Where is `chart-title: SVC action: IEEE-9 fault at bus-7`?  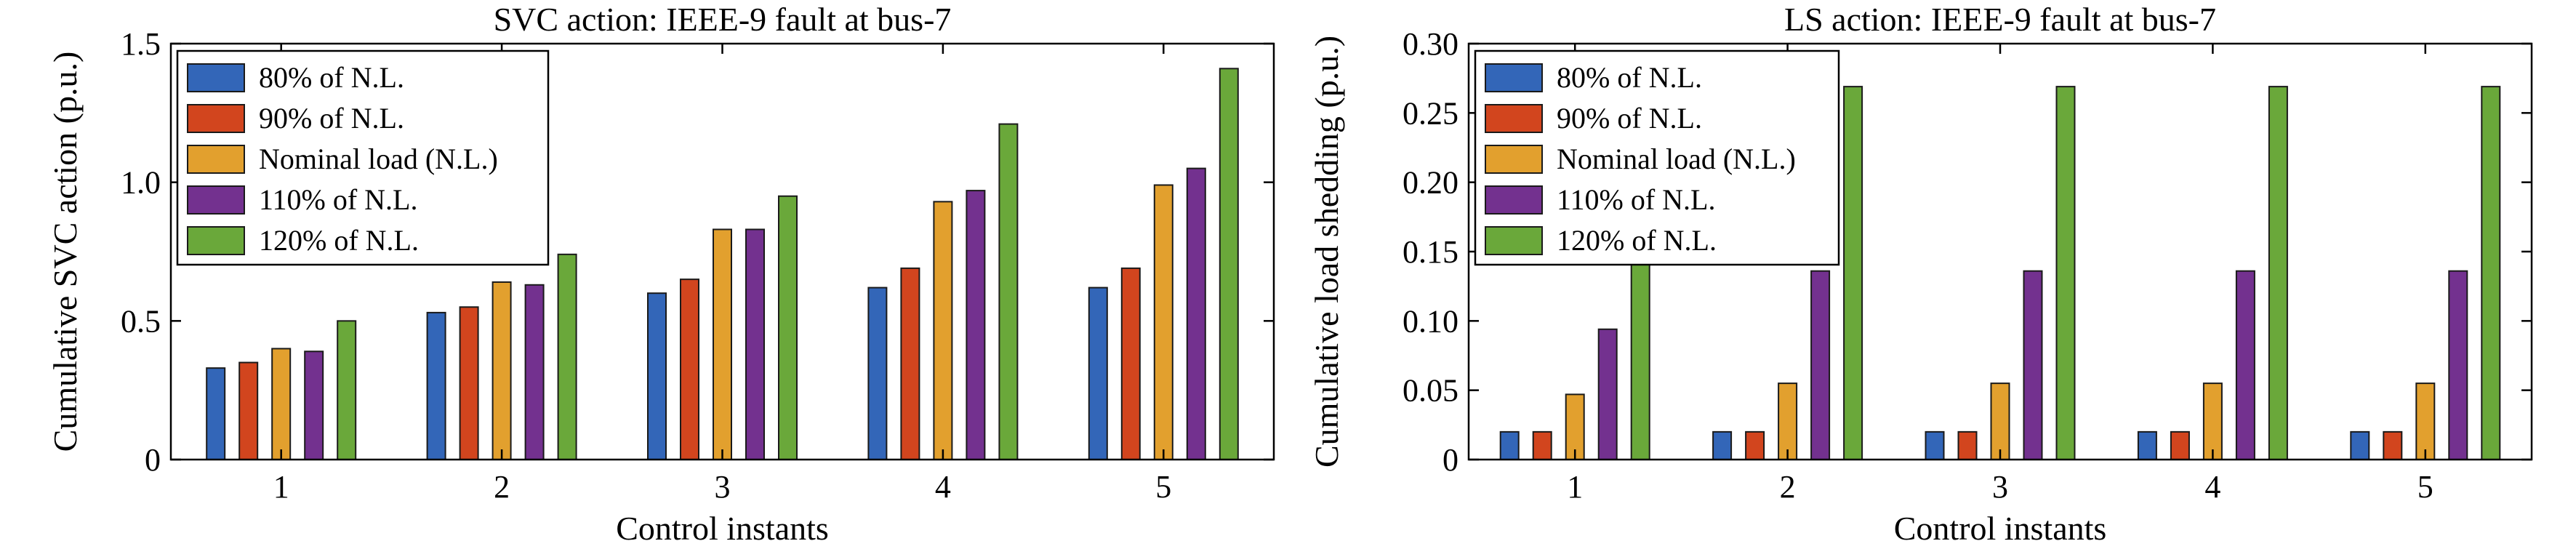
chart-title: SVC action: IEEE-9 fault at bus-7 is located at coordinates (723, 19).